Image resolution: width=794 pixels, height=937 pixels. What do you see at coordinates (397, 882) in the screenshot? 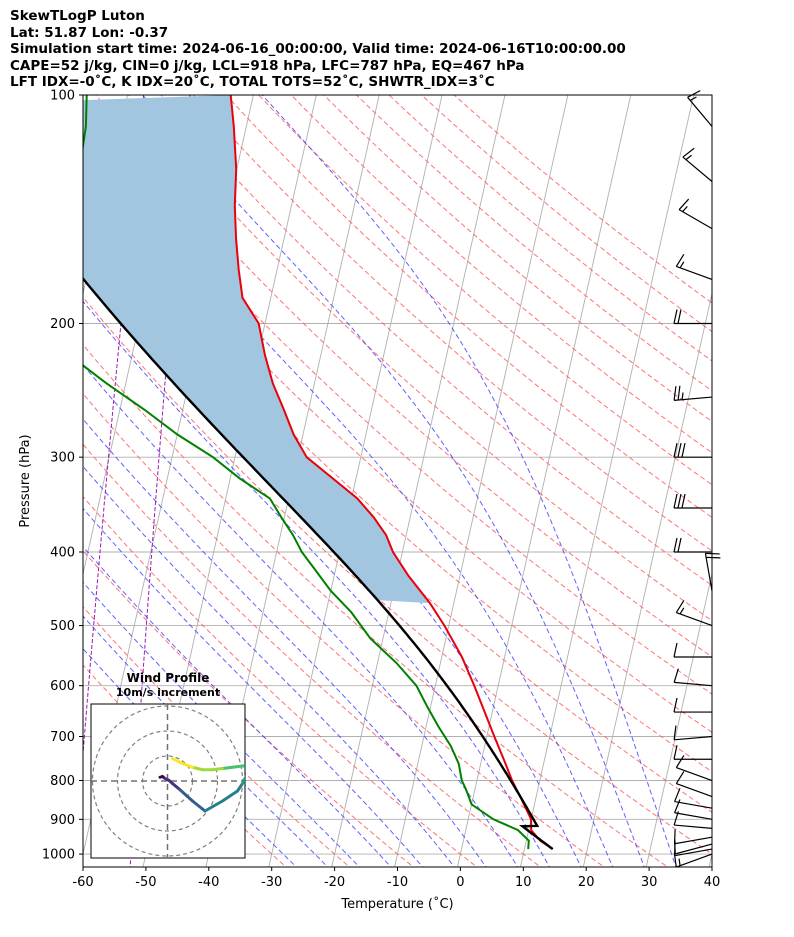
I see `x-tick-label: -10` at bounding box center [397, 882].